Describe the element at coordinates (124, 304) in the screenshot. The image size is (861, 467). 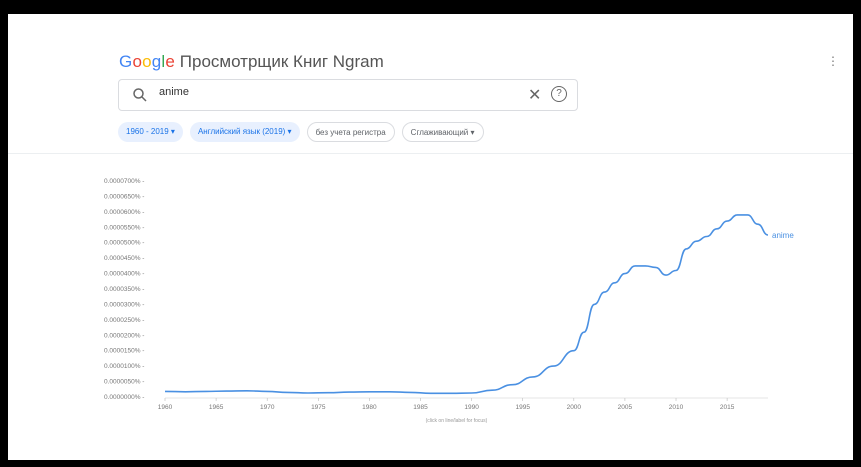
I see `y-tick-label: 0.0000300% -` at that location.